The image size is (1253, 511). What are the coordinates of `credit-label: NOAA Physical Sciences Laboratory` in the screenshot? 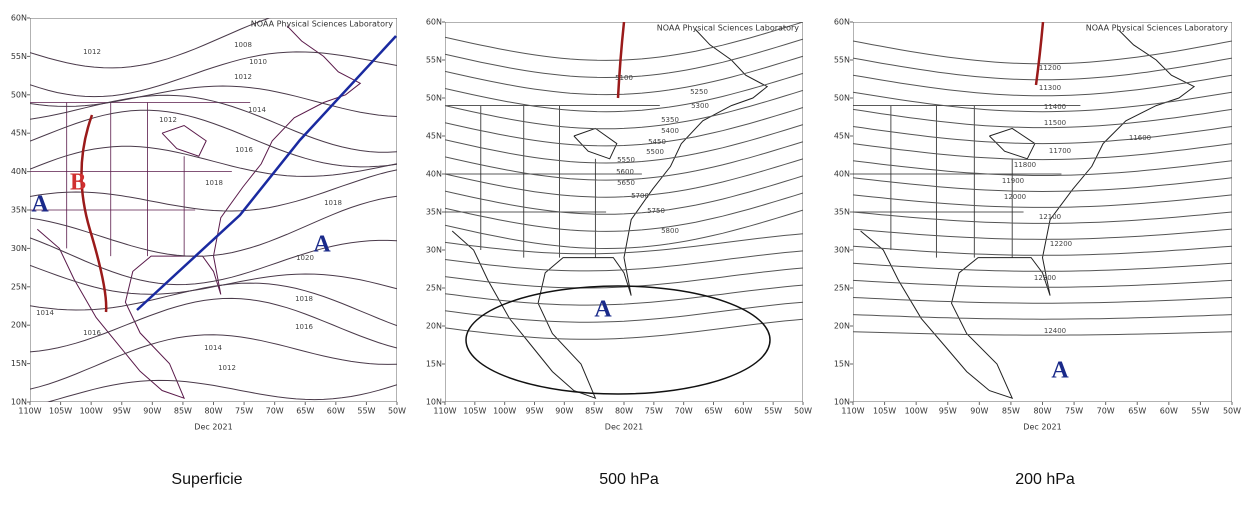 It's located at (728, 28).